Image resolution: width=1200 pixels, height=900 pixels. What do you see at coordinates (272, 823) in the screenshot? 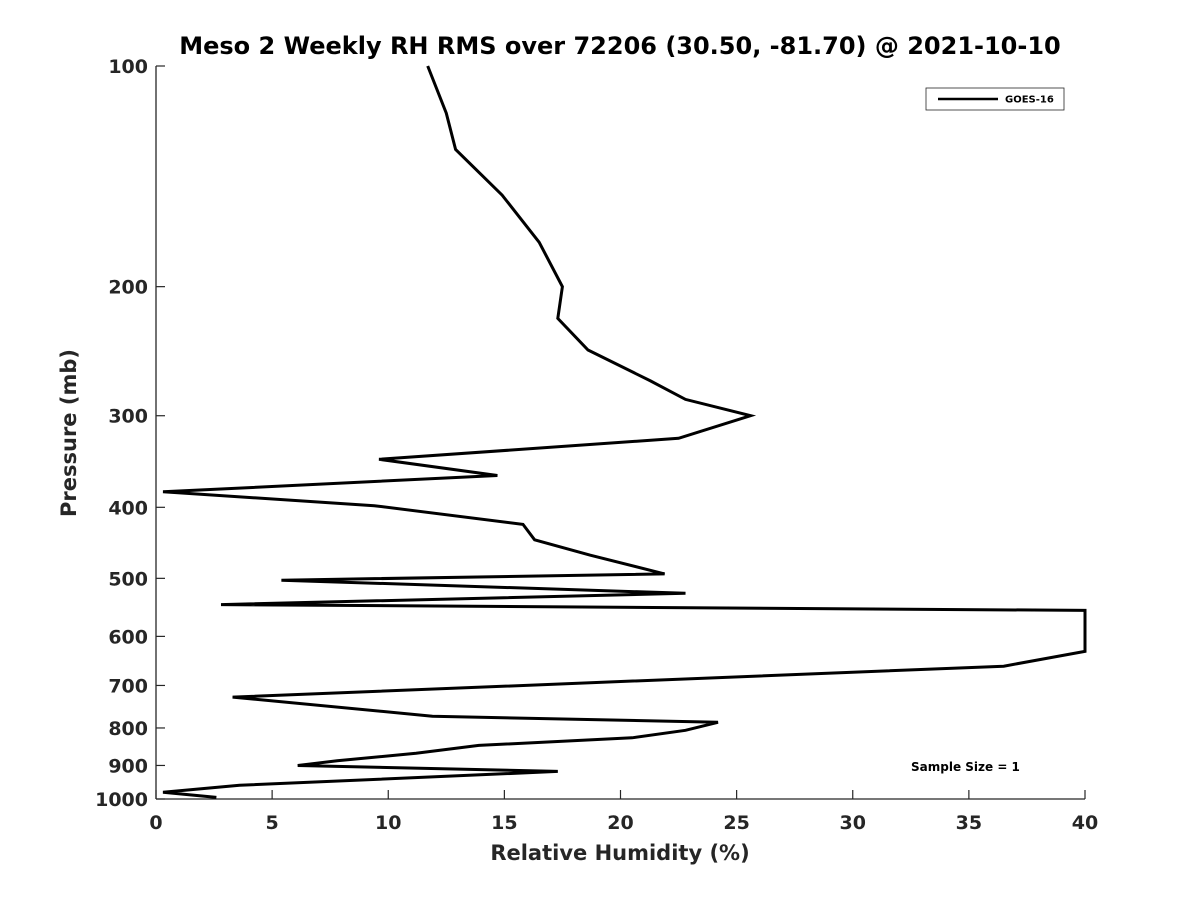
I see `x-tick-label: 5` at bounding box center [272, 823].